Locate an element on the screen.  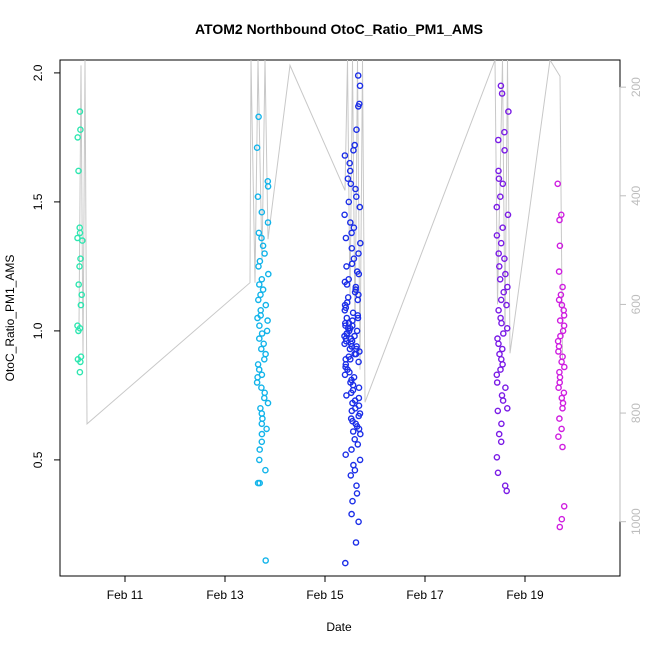
y-tick-label: 2.0 is located at coordinates (38, 72).